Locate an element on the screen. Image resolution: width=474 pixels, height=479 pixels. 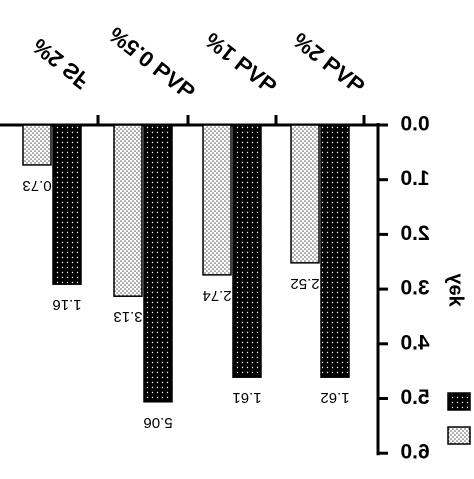
data-label: 2.52 is located at coordinates (304, 283).